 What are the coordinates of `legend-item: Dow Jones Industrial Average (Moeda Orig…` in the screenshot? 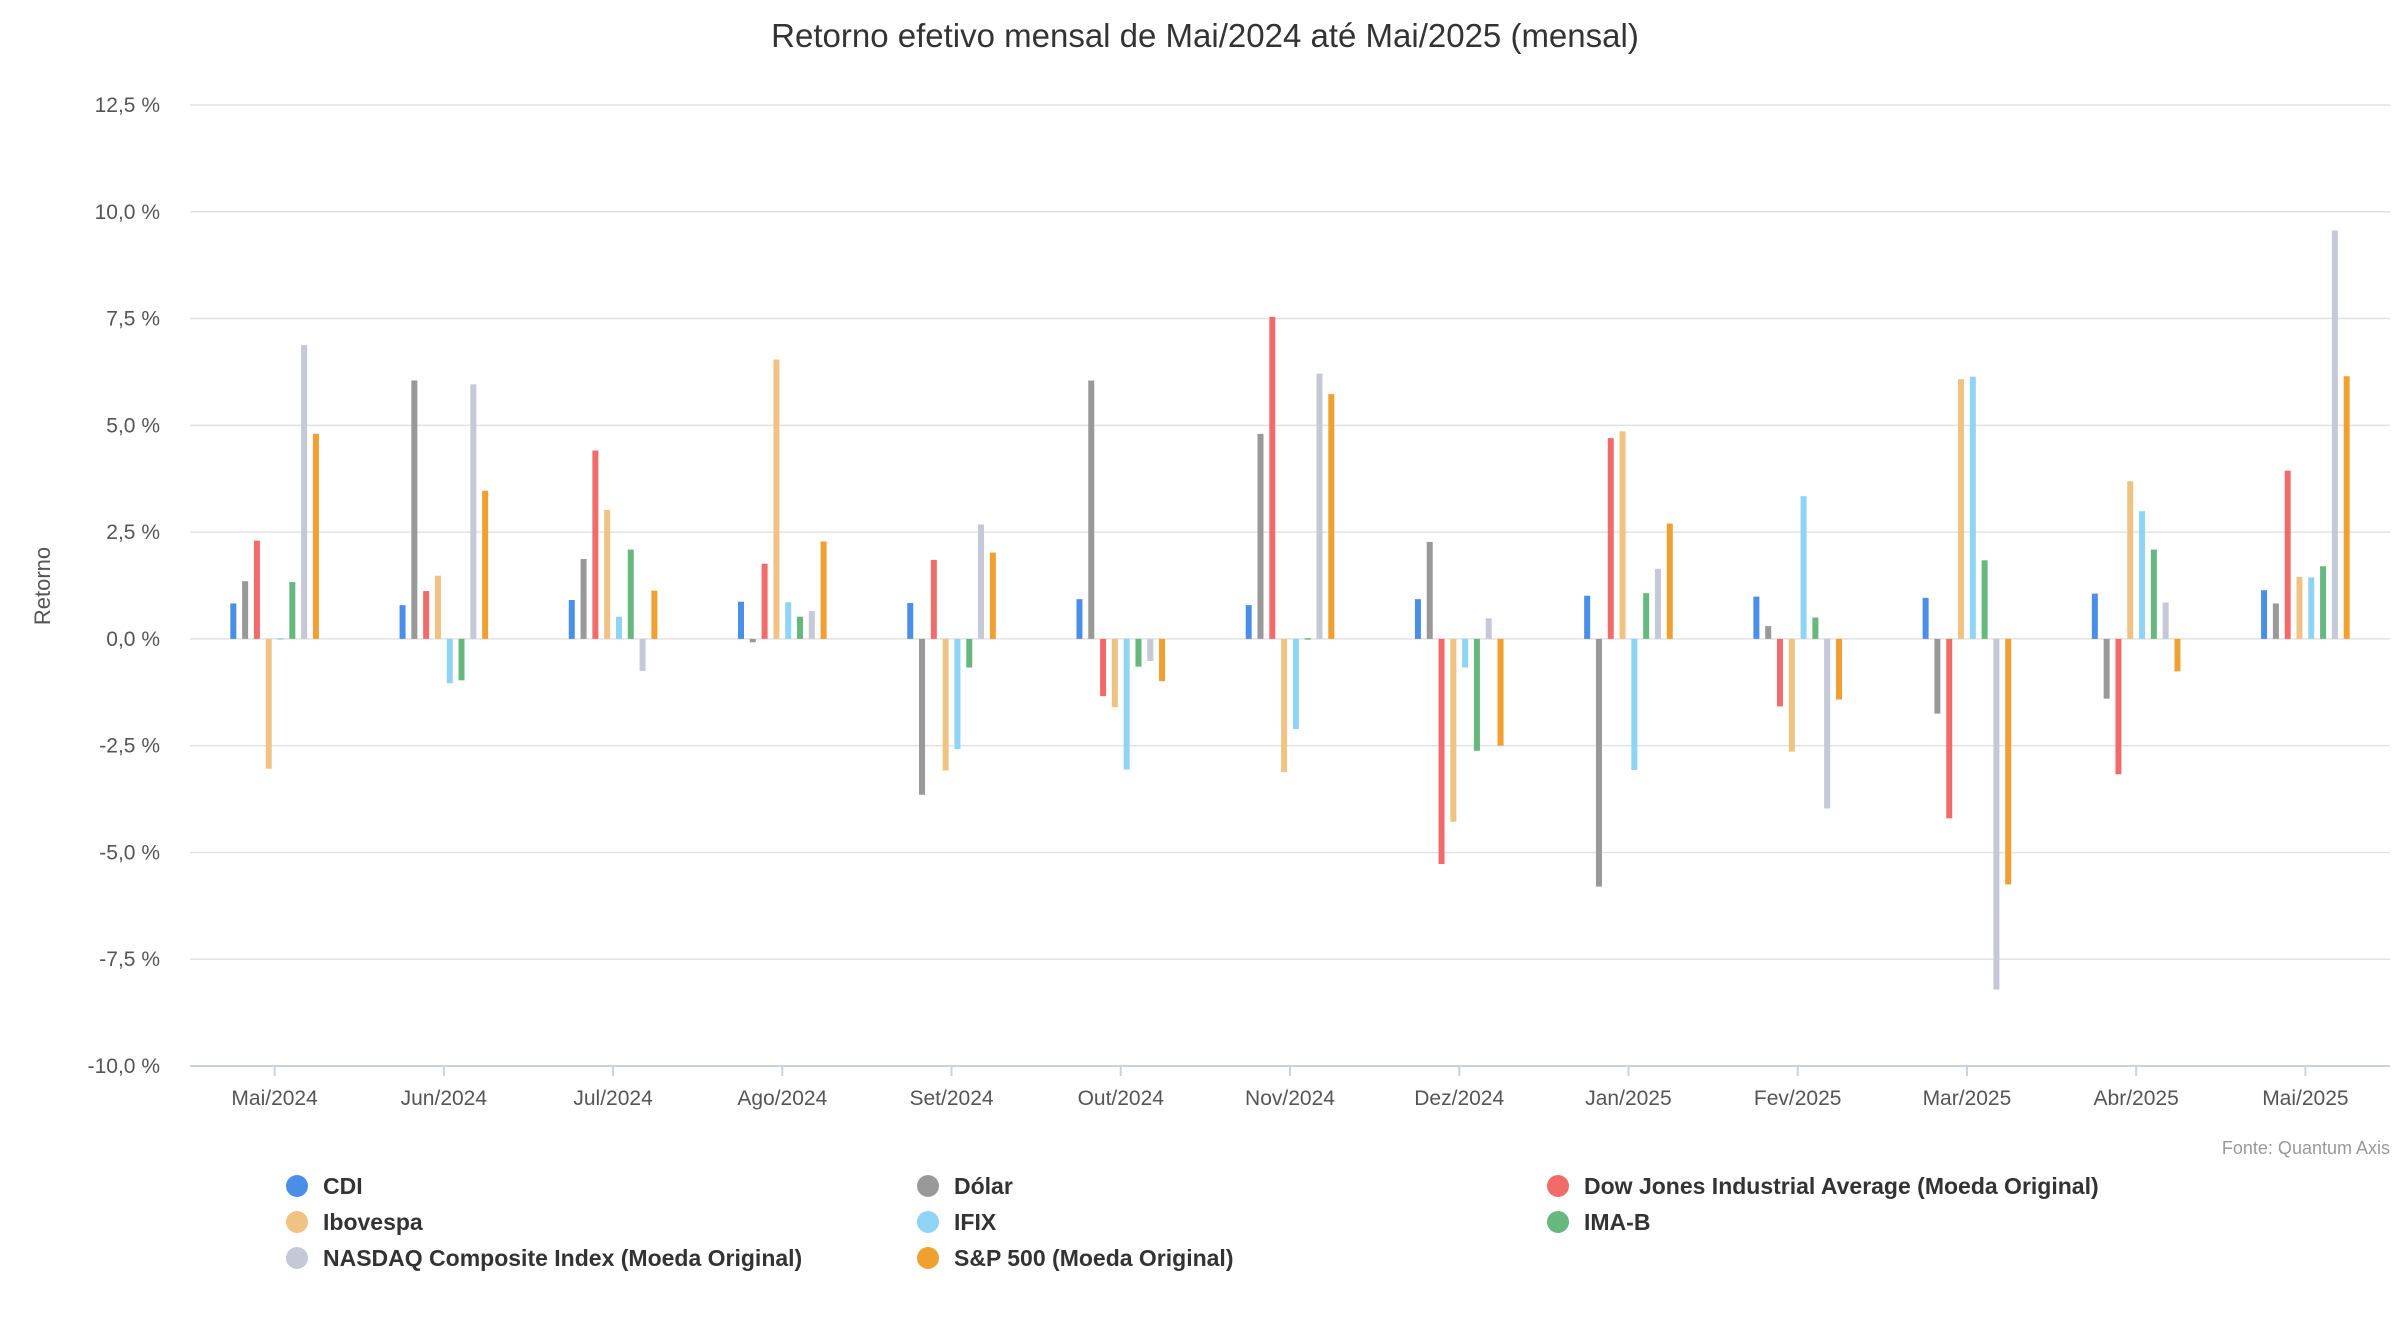 It's located at (1823, 1186).